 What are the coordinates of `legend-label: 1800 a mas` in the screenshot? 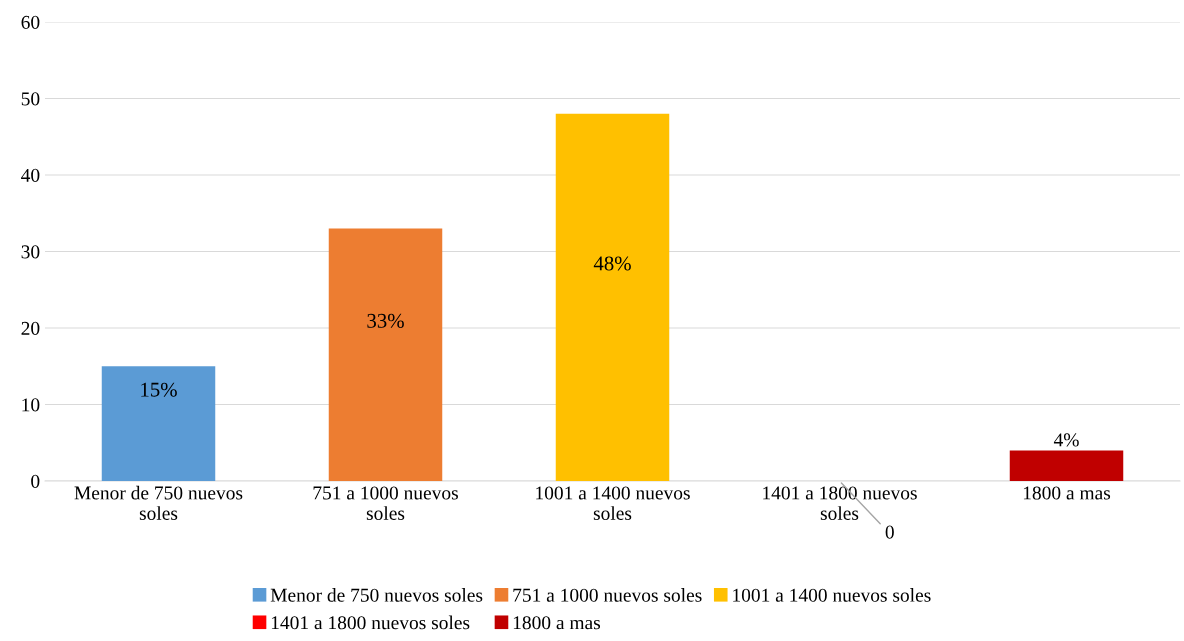 It's located at (557, 623).